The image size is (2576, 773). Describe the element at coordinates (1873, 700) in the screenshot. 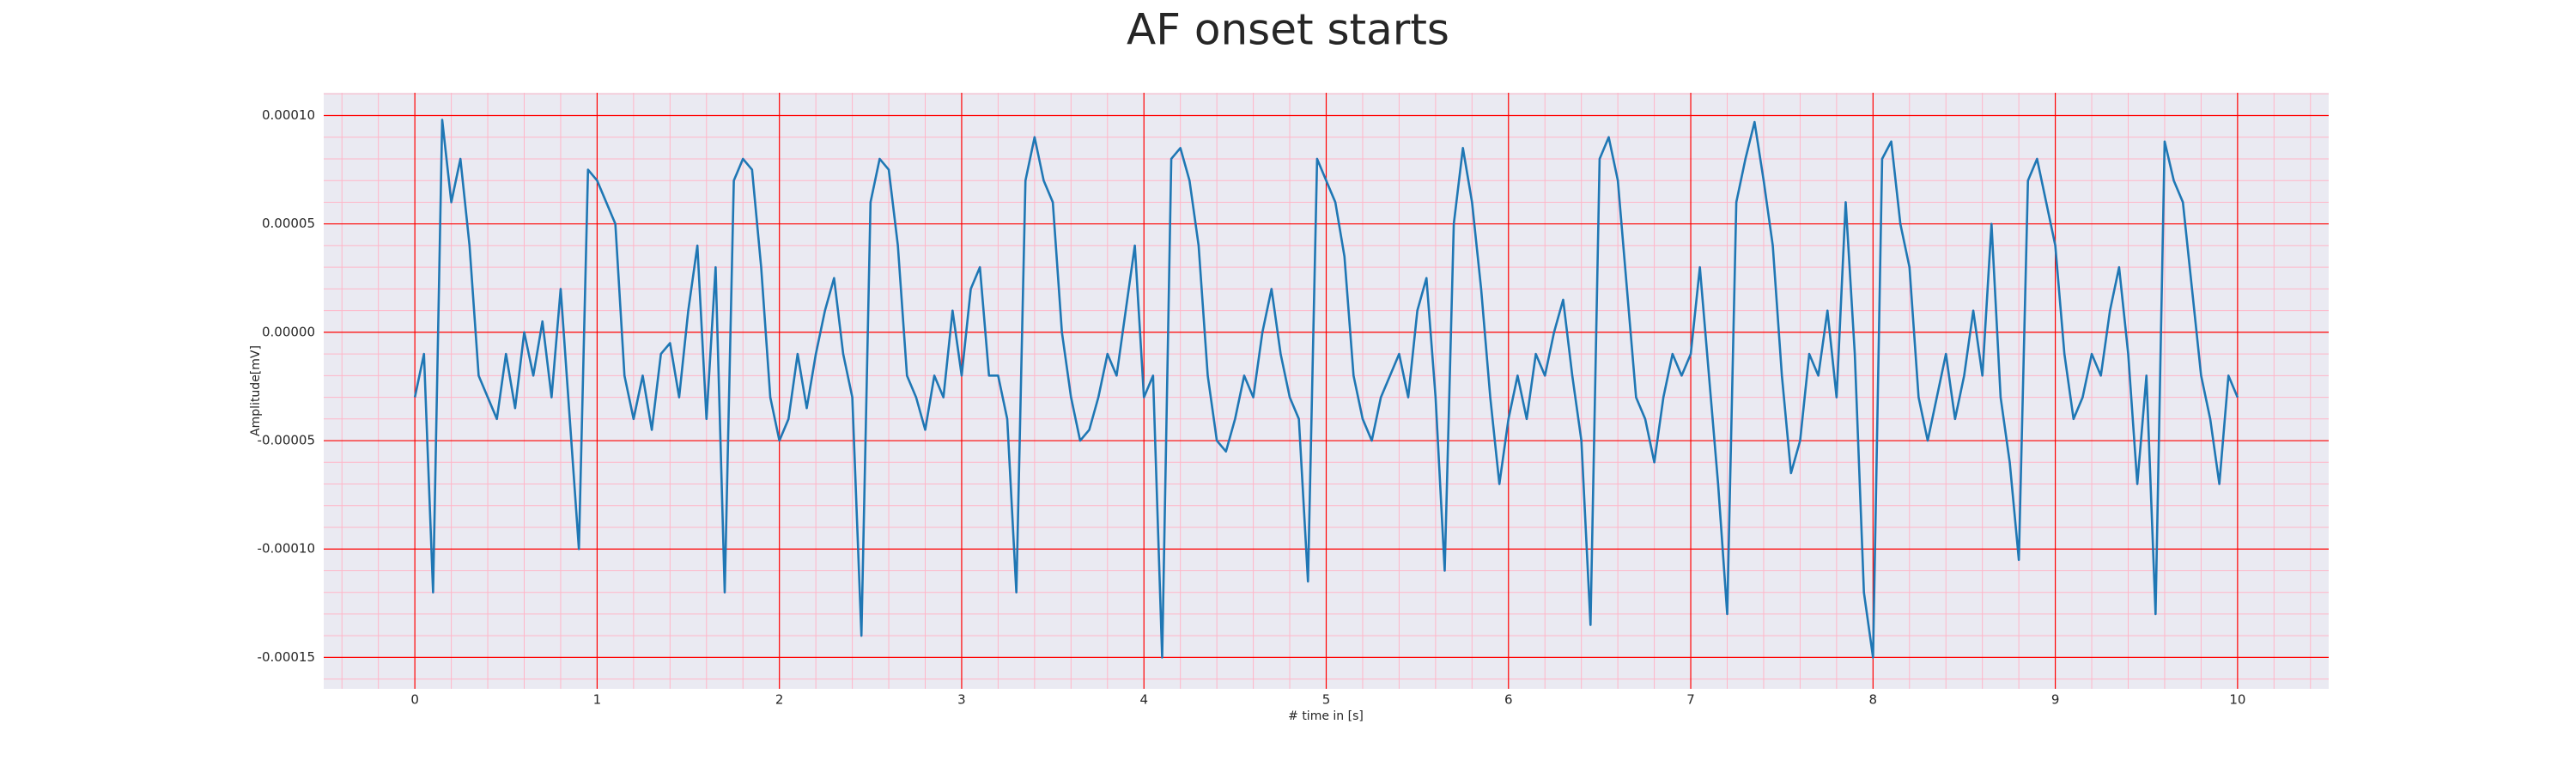

I see `x-tick-label: 8` at that location.